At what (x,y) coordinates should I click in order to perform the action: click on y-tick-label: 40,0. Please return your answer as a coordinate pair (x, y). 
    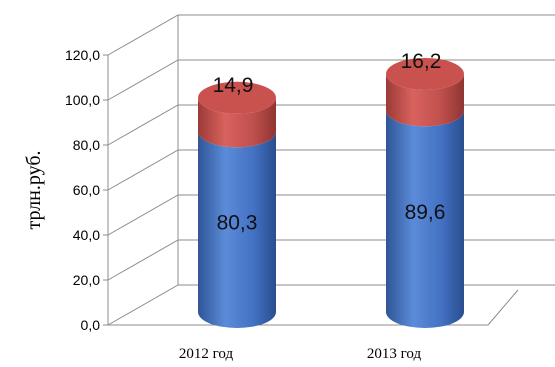
    Looking at the image, I should click on (86, 235).